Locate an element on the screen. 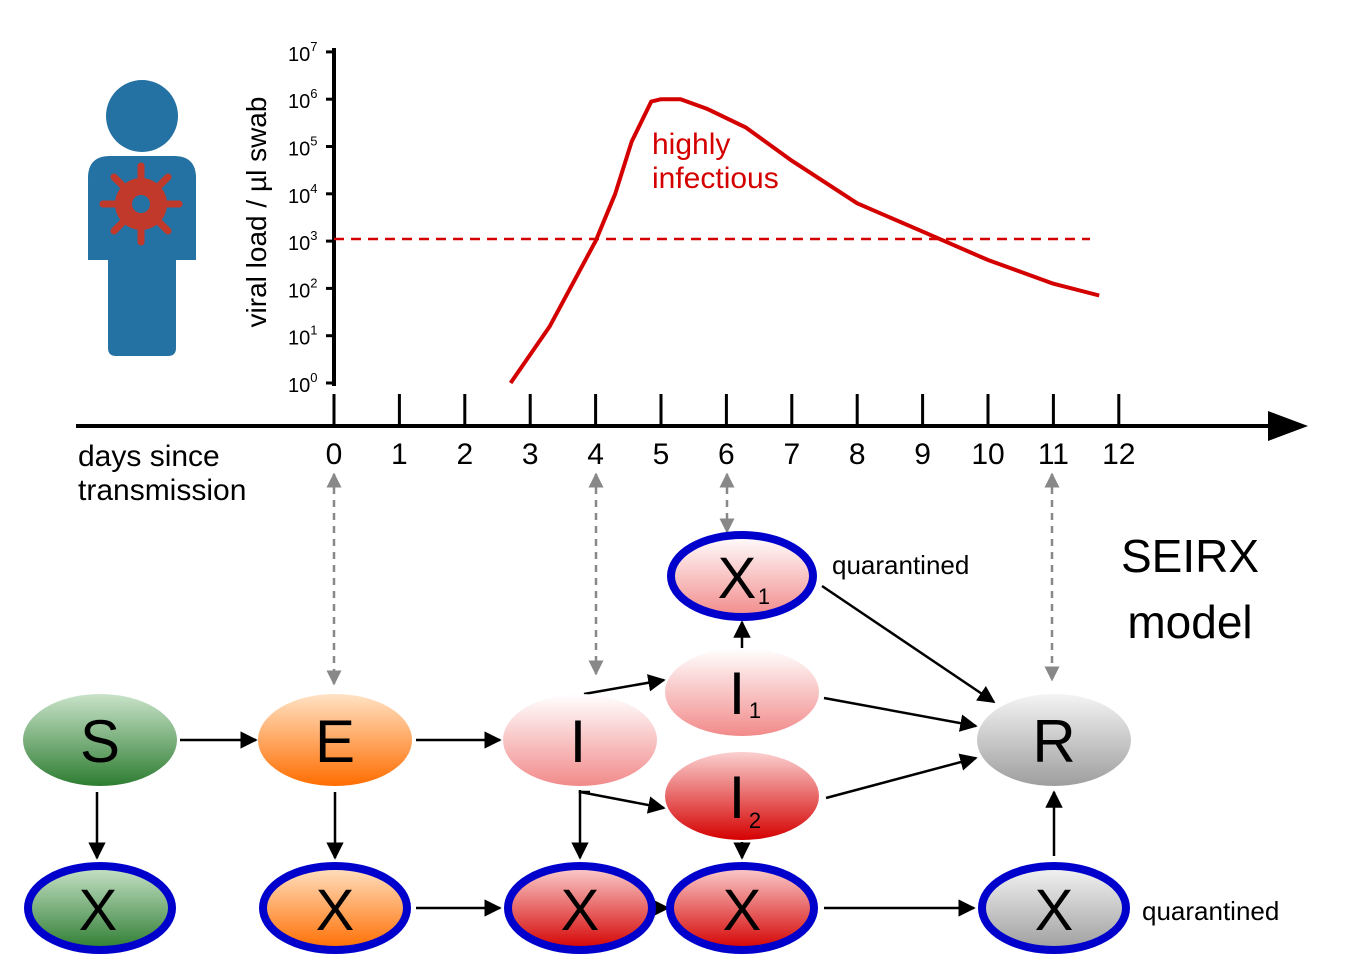 The image size is (1352, 972). state-X-I: X is located at coordinates (580, 908).